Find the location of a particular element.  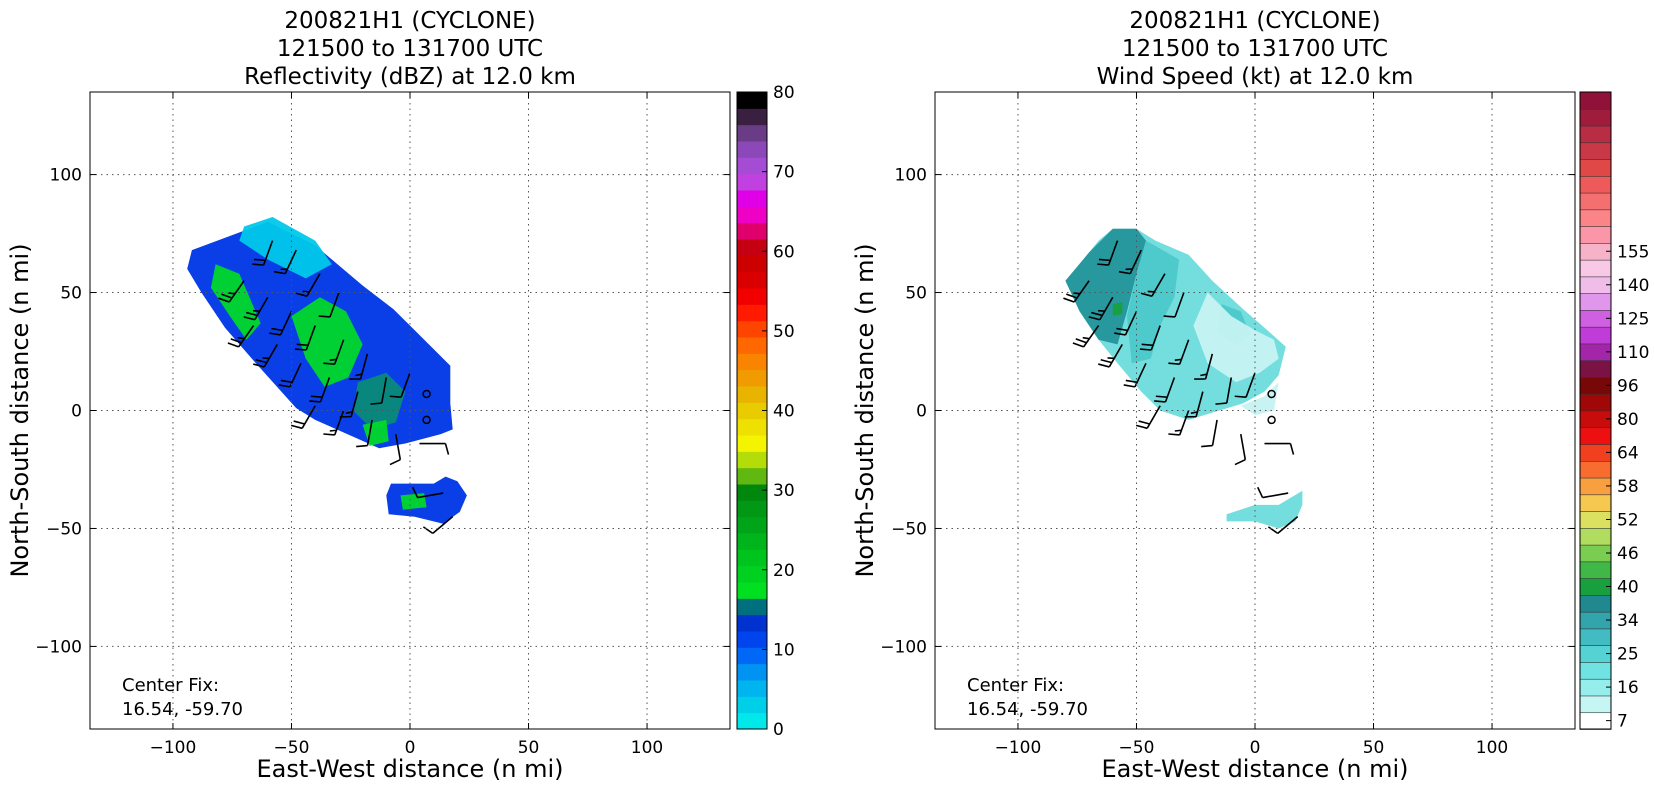

colorbar-tick-label: 16 is located at coordinates (1628, 688).